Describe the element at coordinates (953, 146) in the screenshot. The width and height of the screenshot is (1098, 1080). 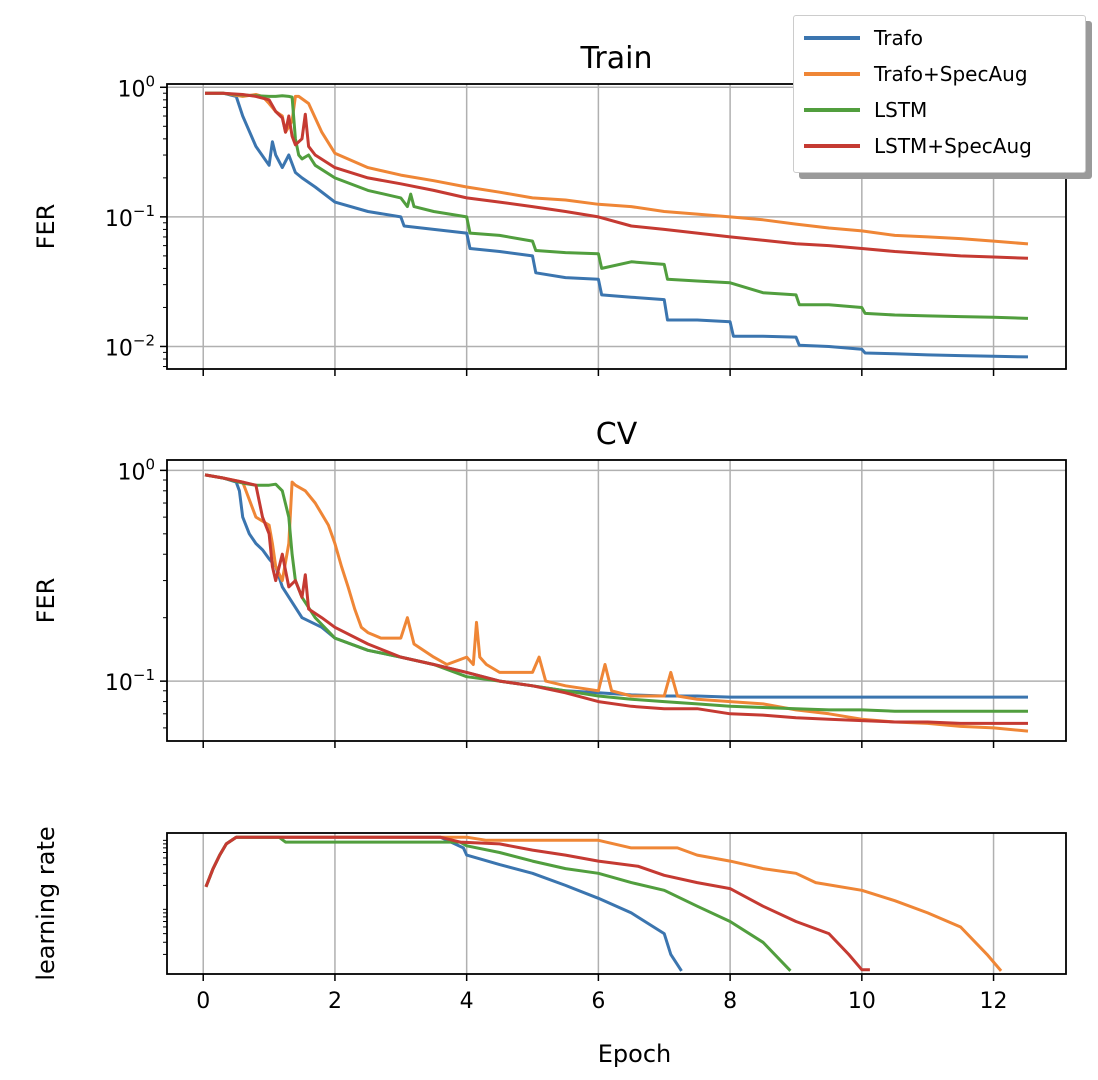
I see `legend-label-lstm-specaug: LSTM+SpecAug` at that location.